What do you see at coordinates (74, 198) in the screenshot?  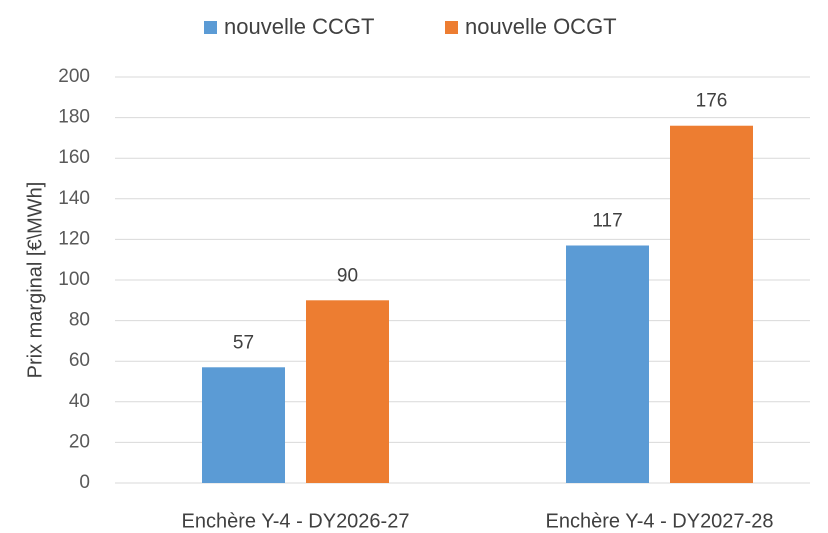 I see `y-tick-label: 140` at bounding box center [74, 198].